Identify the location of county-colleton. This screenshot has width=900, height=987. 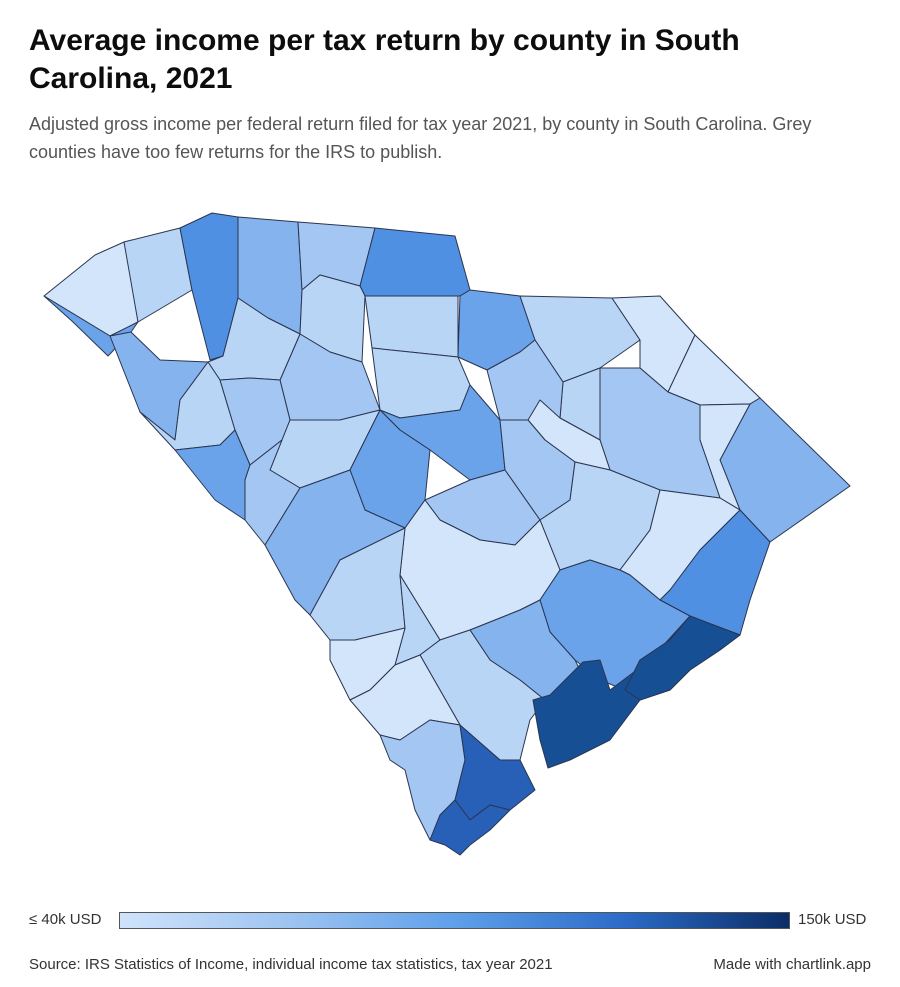
(682, 658).